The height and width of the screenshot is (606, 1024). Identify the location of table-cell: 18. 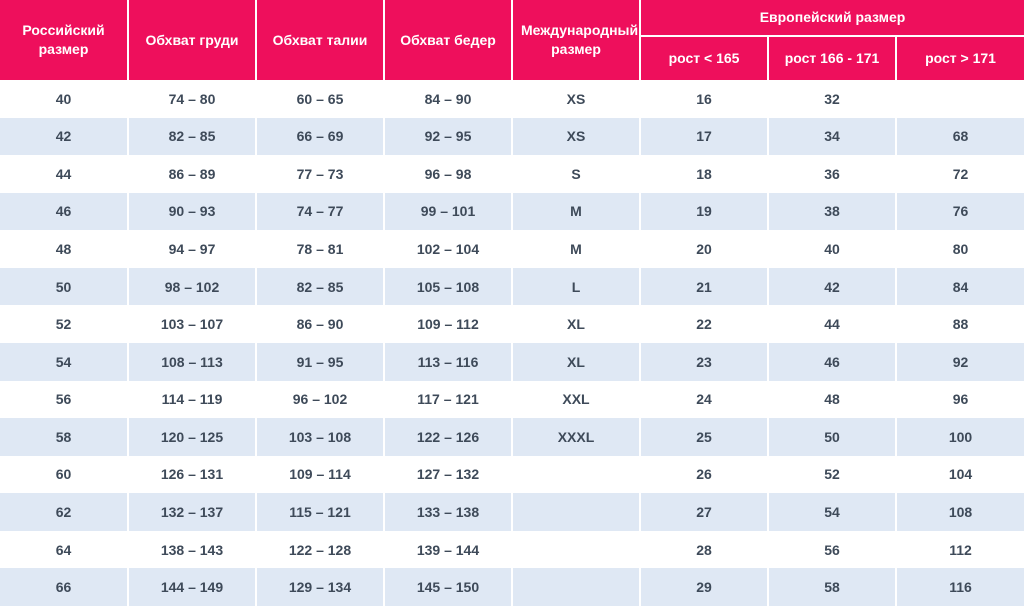
(704, 174).